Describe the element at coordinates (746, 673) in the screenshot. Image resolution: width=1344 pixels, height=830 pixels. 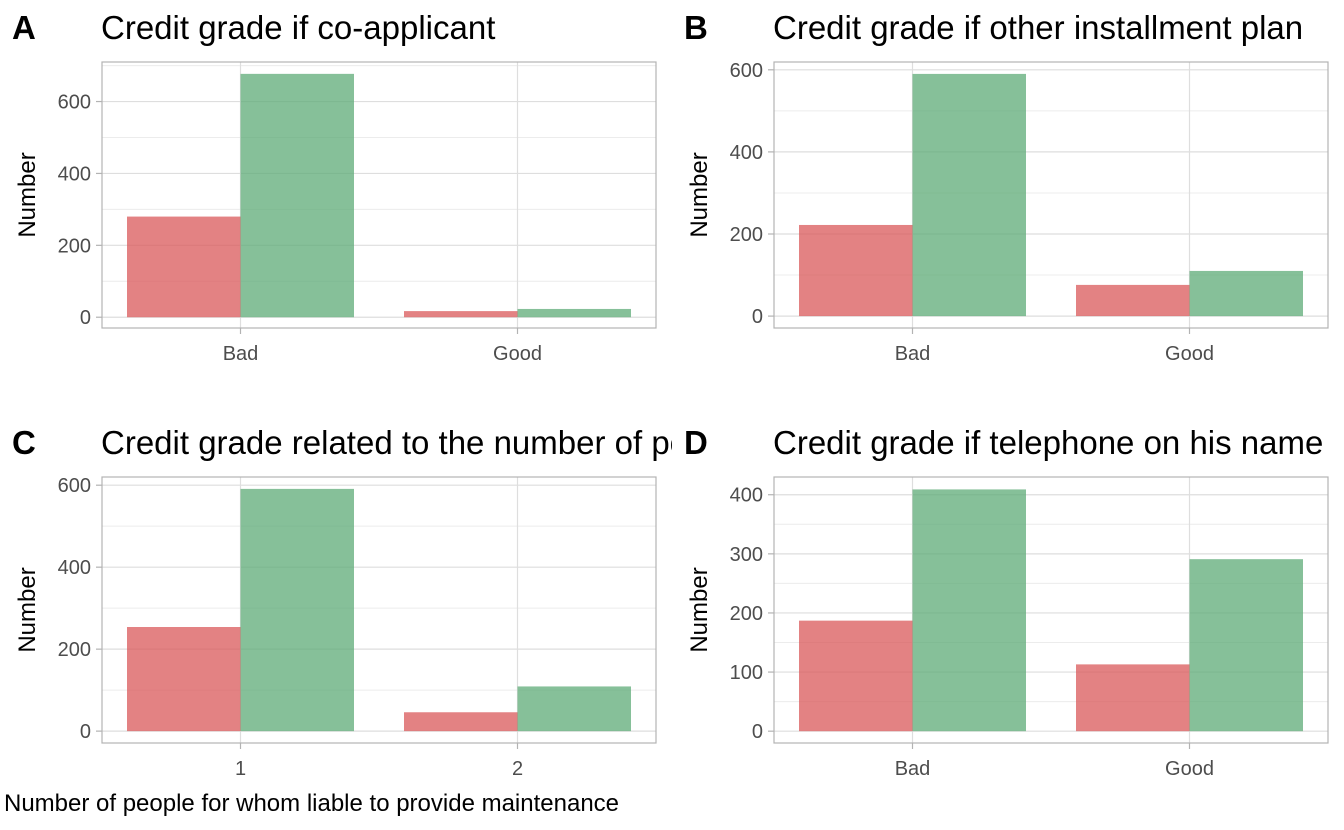
I see `y-tick-label: 100` at that location.